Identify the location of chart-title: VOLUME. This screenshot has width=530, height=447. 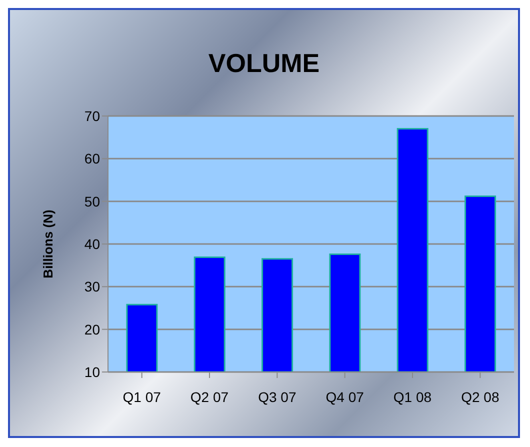
(264, 63).